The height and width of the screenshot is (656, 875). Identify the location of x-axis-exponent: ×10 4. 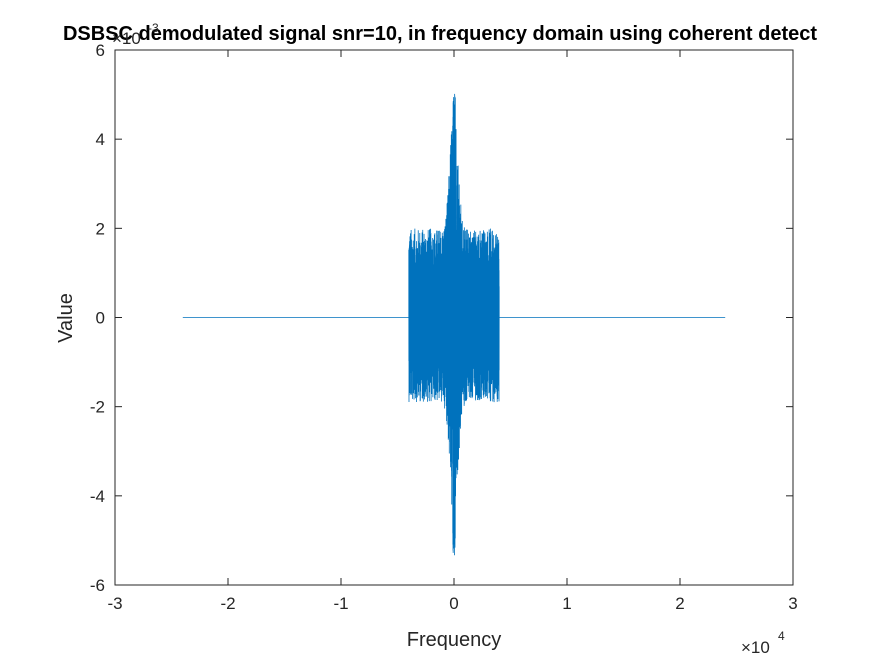
(763, 642).